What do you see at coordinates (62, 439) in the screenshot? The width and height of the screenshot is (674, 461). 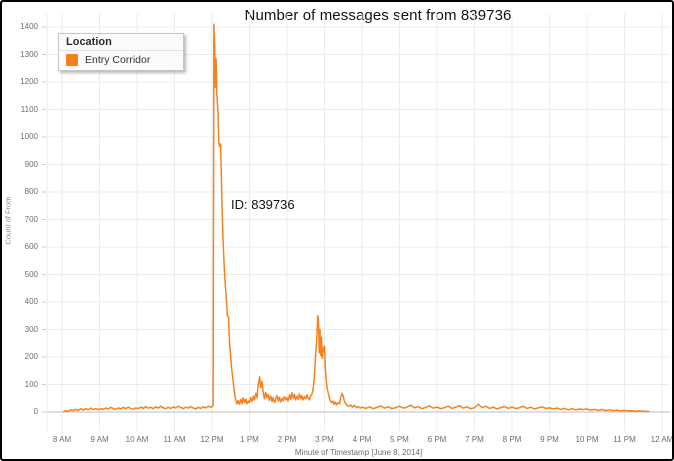 I see `x-tick-label: 8 AM` at bounding box center [62, 439].